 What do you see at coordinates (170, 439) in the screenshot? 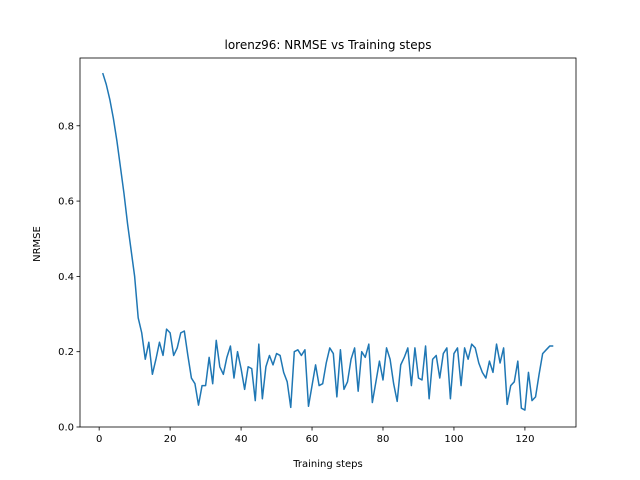
I see `x-tick-label: 20` at bounding box center [170, 439].